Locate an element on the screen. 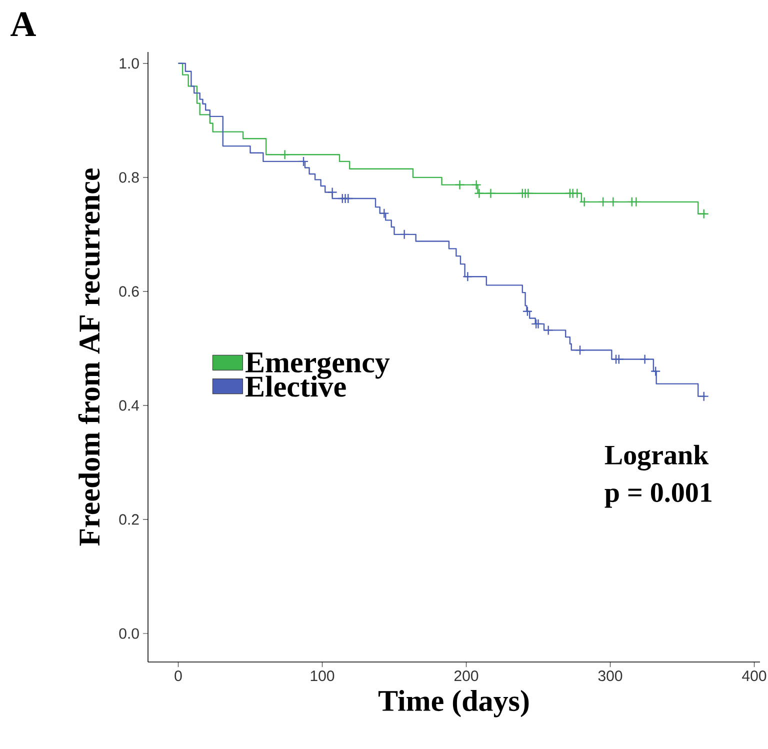 This screenshot has height=749, width=768. annotation: p = 0.001 is located at coordinates (658, 495).